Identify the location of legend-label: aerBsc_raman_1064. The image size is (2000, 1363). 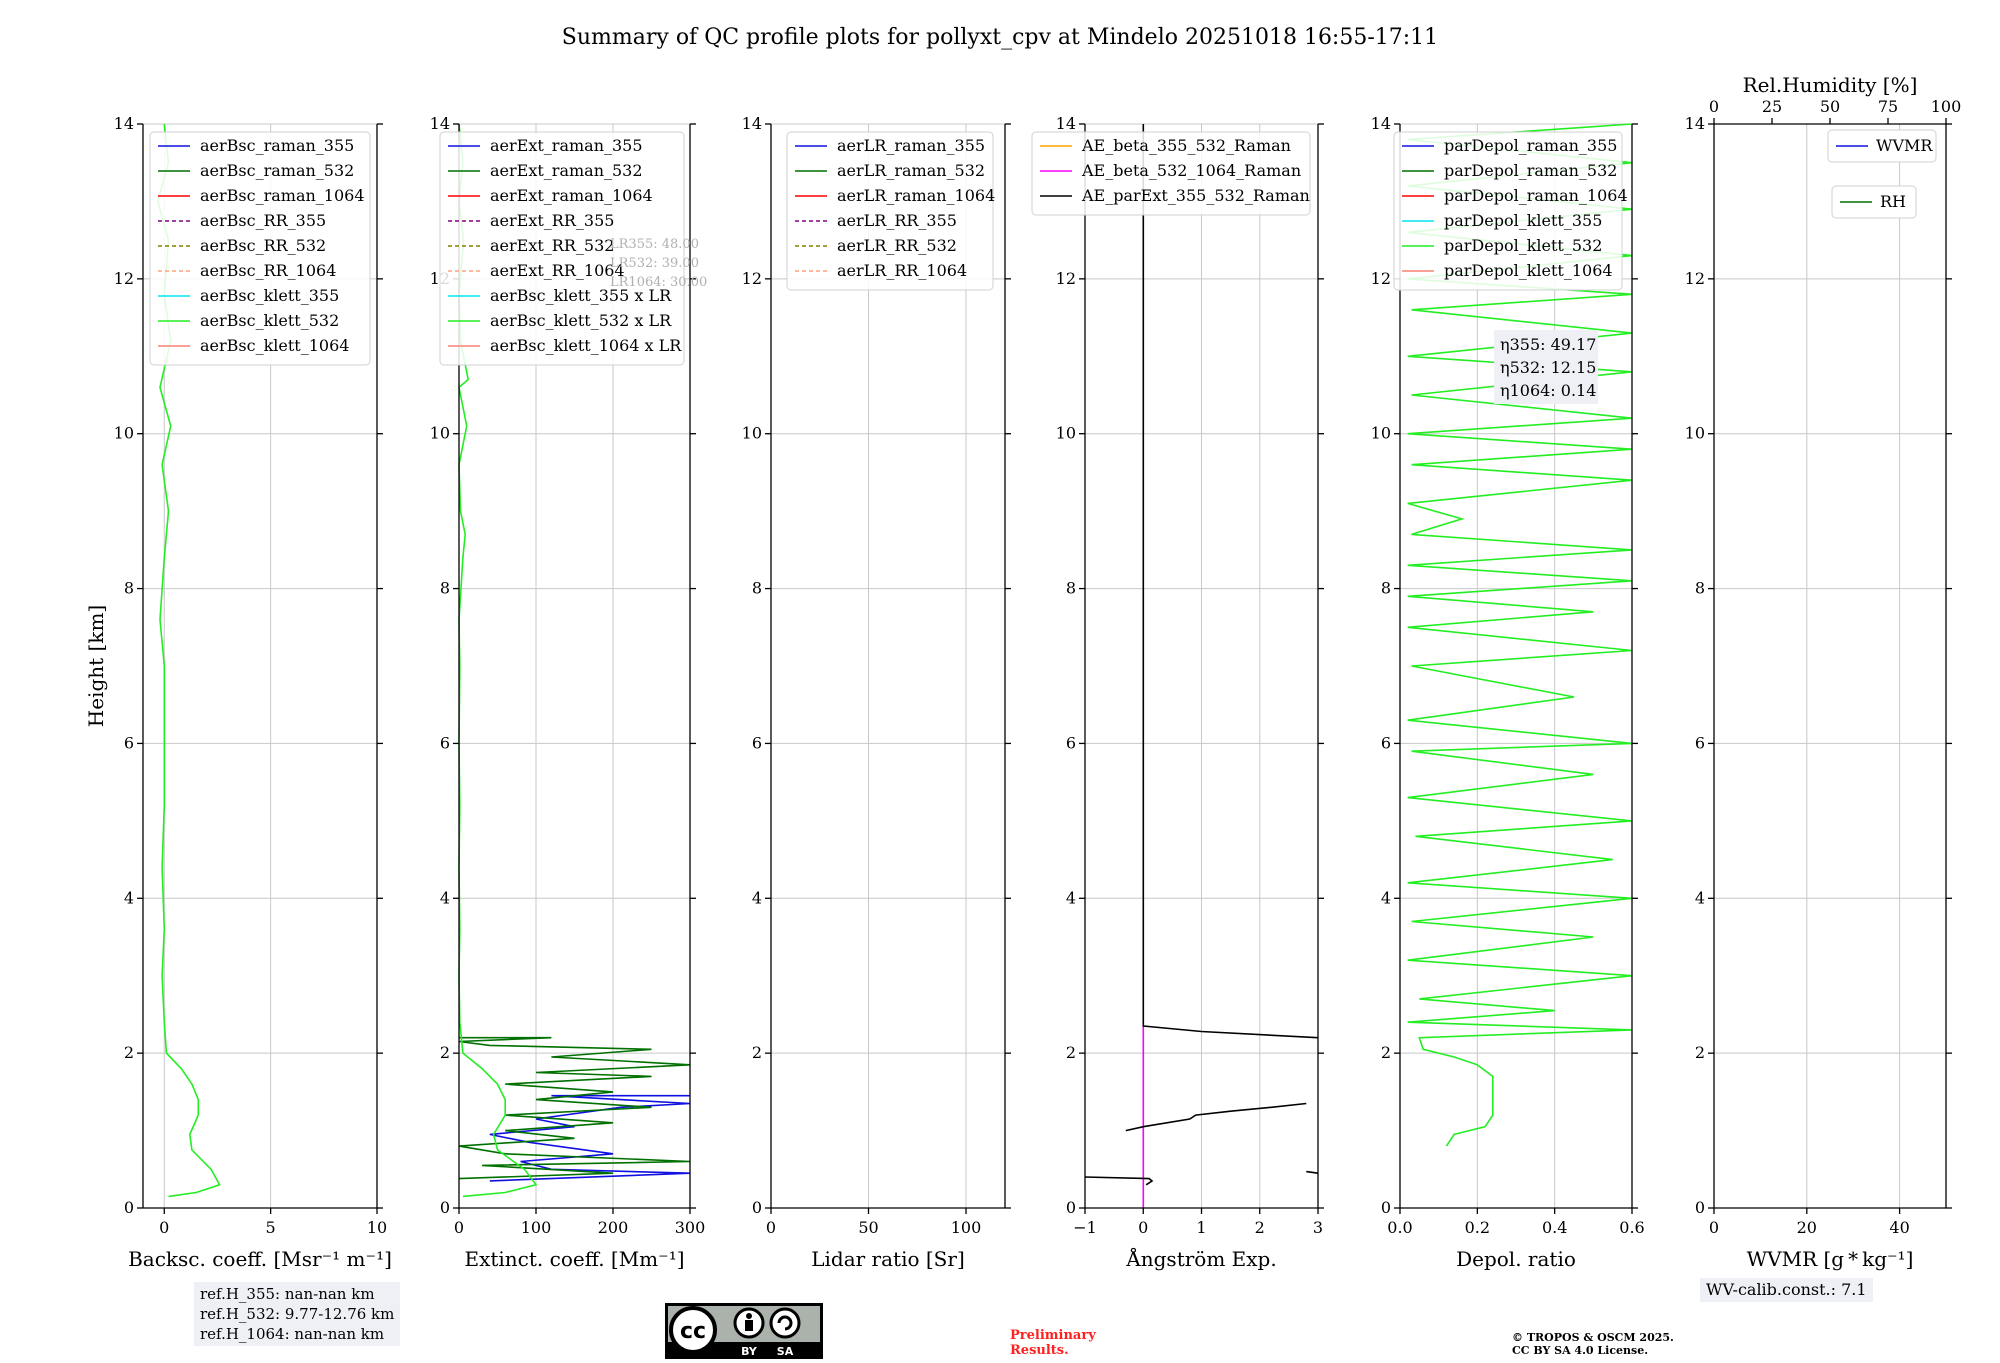
(282, 195).